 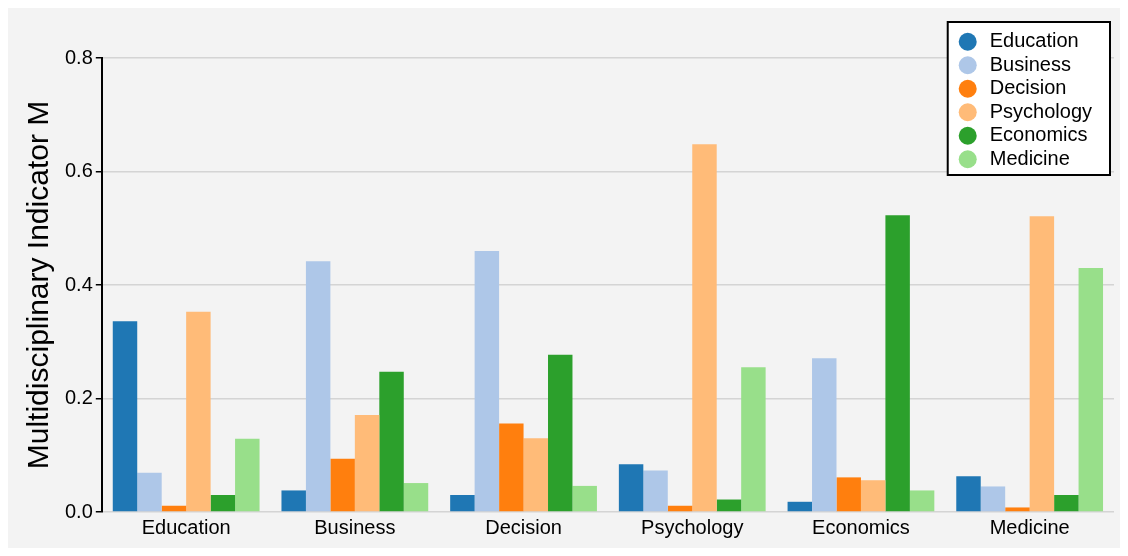 What do you see at coordinates (38, 285) in the screenshot?
I see `y-axis-title: Multidisciplinary Indicator M` at bounding box center [38, 285].